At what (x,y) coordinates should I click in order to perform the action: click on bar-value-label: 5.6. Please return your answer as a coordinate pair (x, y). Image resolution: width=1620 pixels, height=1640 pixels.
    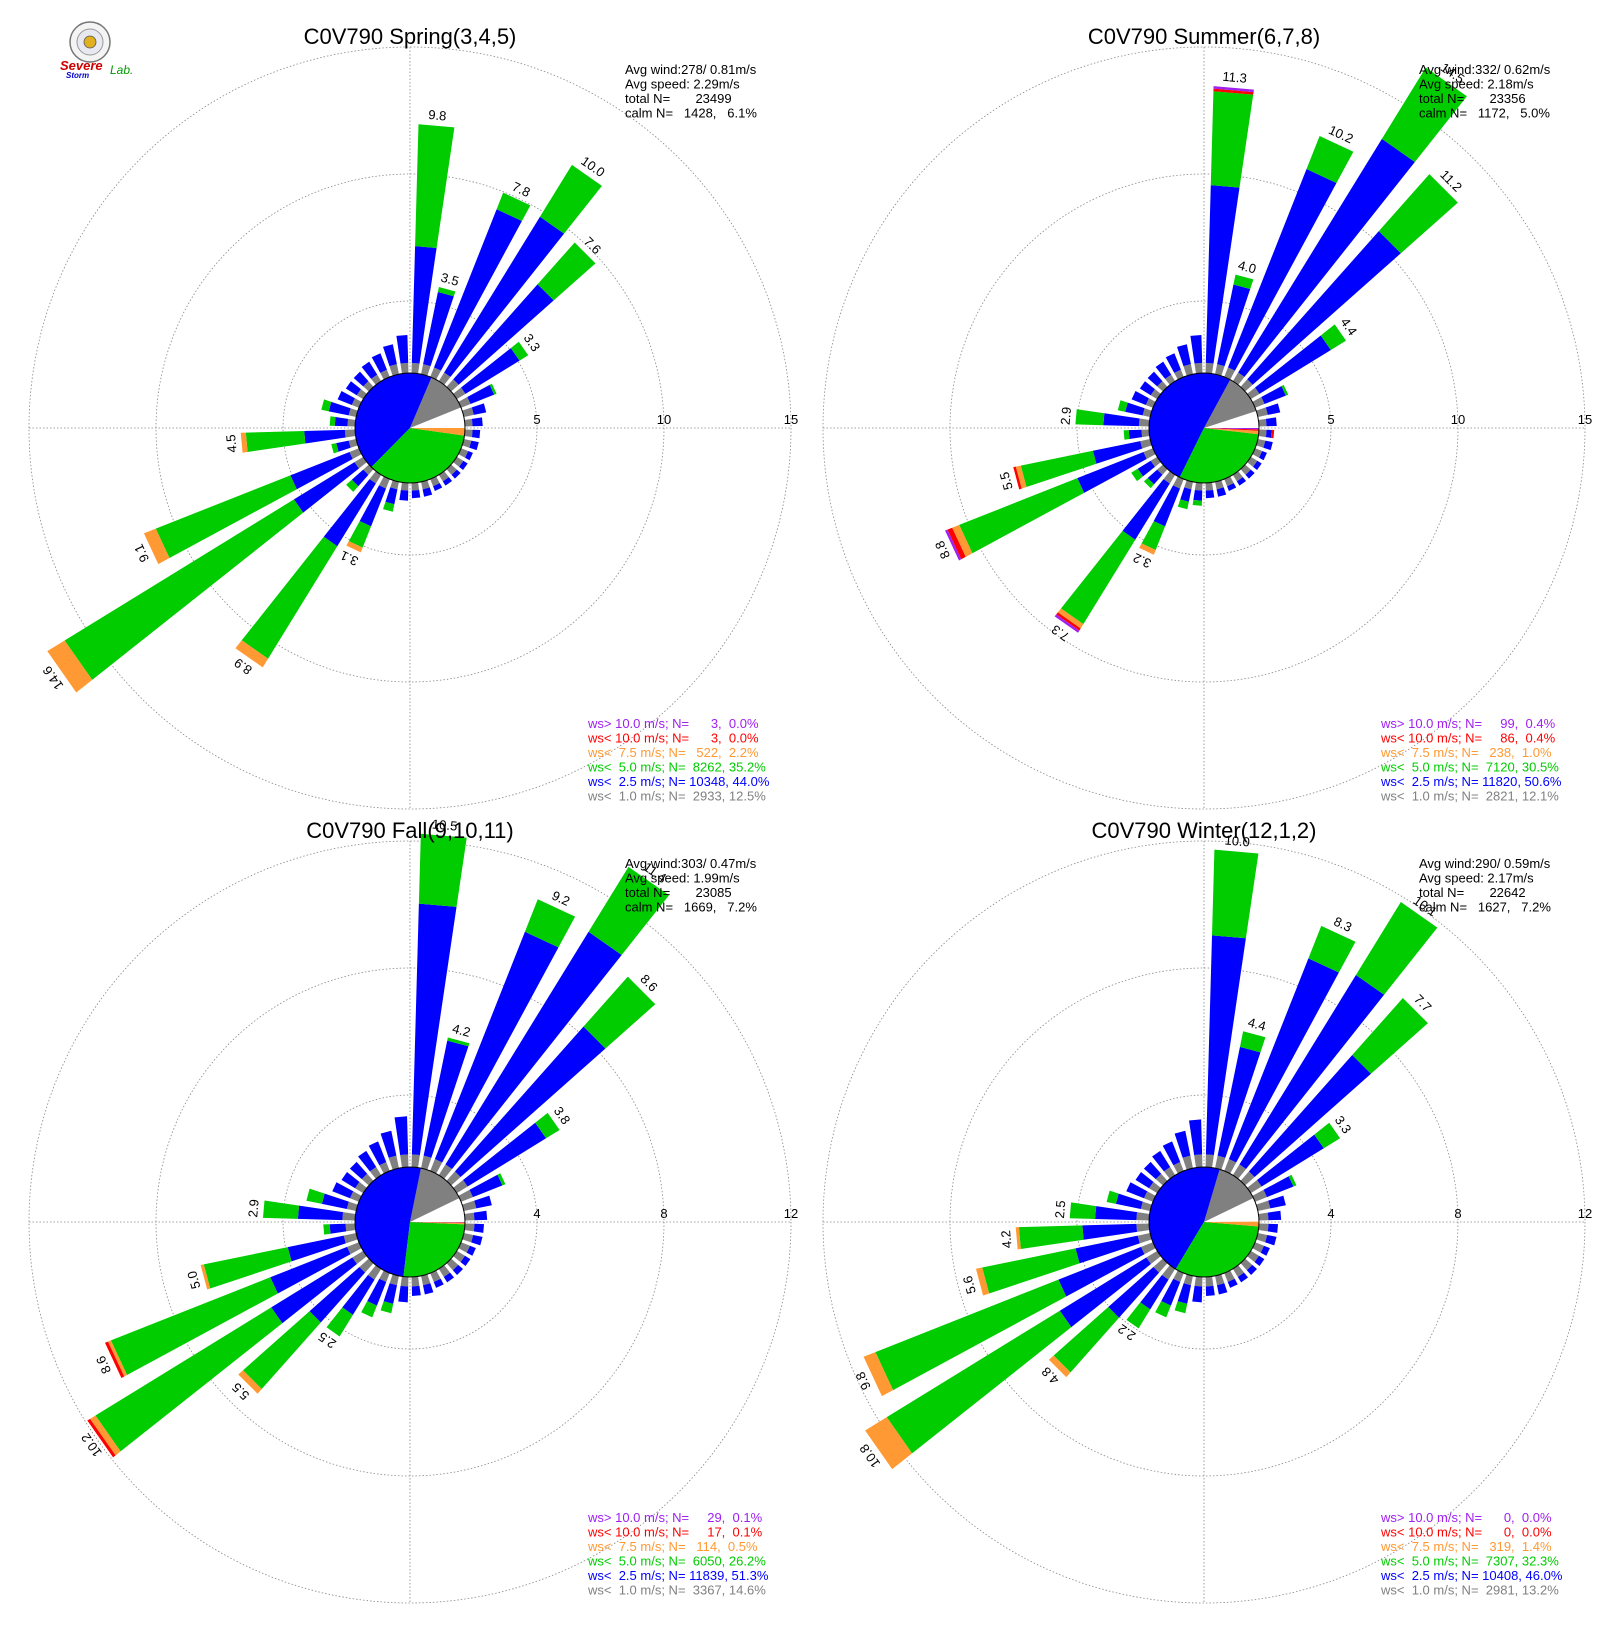
    Looking at the image, I should click on (969, 1284).